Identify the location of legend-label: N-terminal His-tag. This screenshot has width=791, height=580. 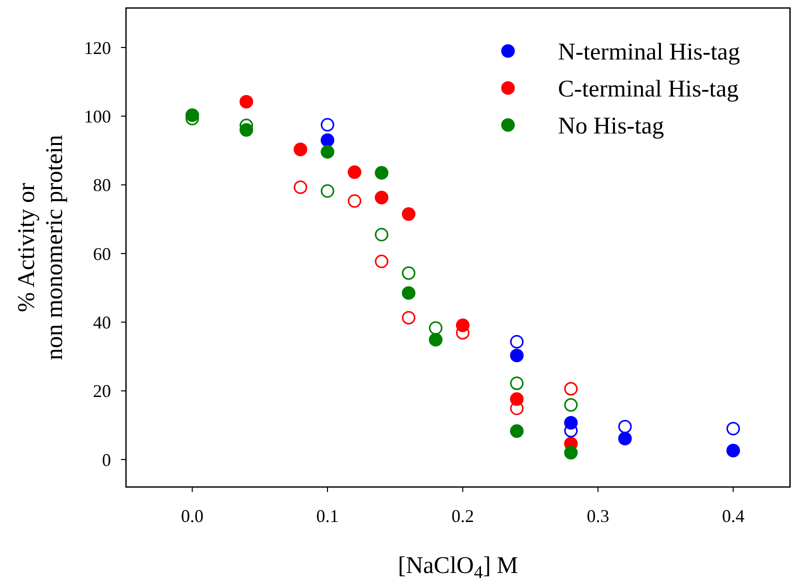
(649, 52).